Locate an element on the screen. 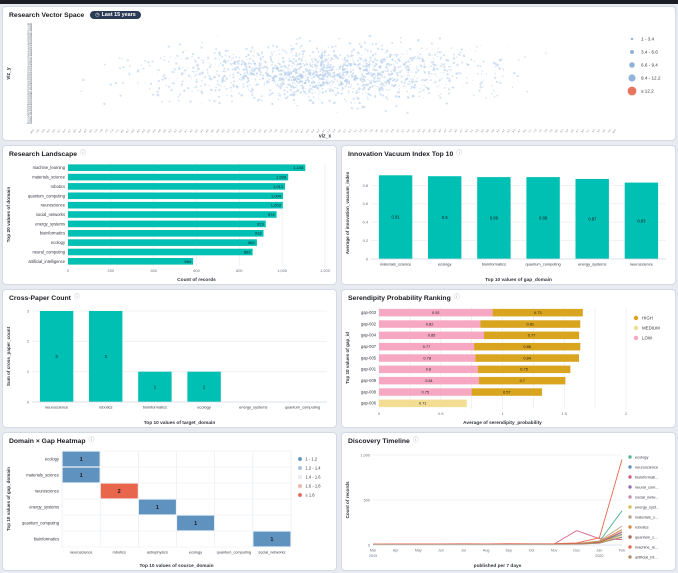  svg-text: 800 is located at coordinates (239, 270).